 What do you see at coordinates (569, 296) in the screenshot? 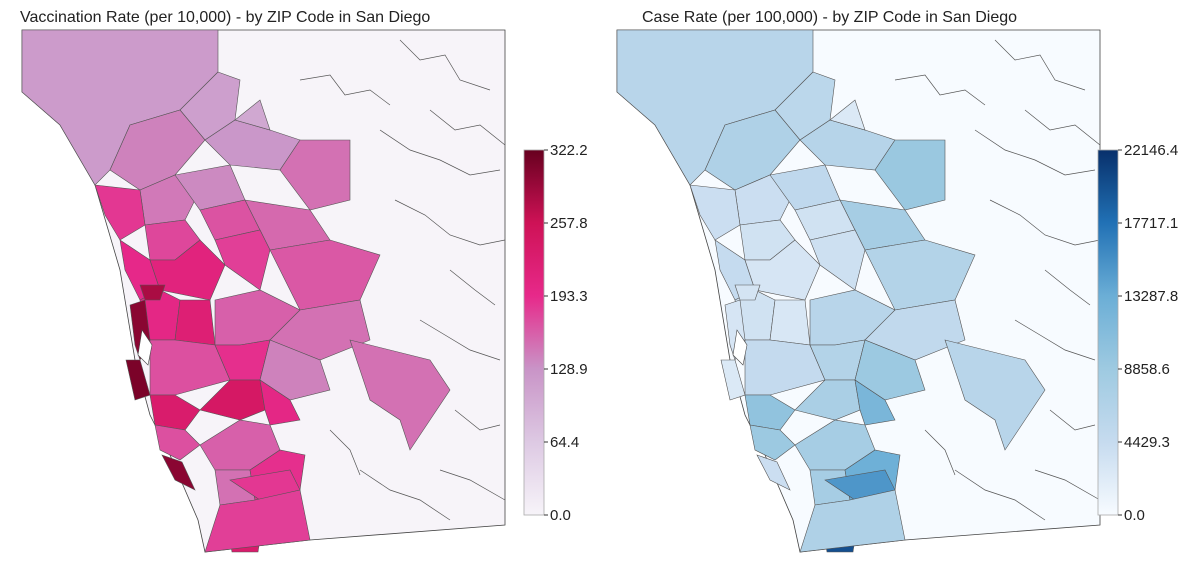
I see `colorbar-tick-label: 193.3` at bounding box center [569, 296].